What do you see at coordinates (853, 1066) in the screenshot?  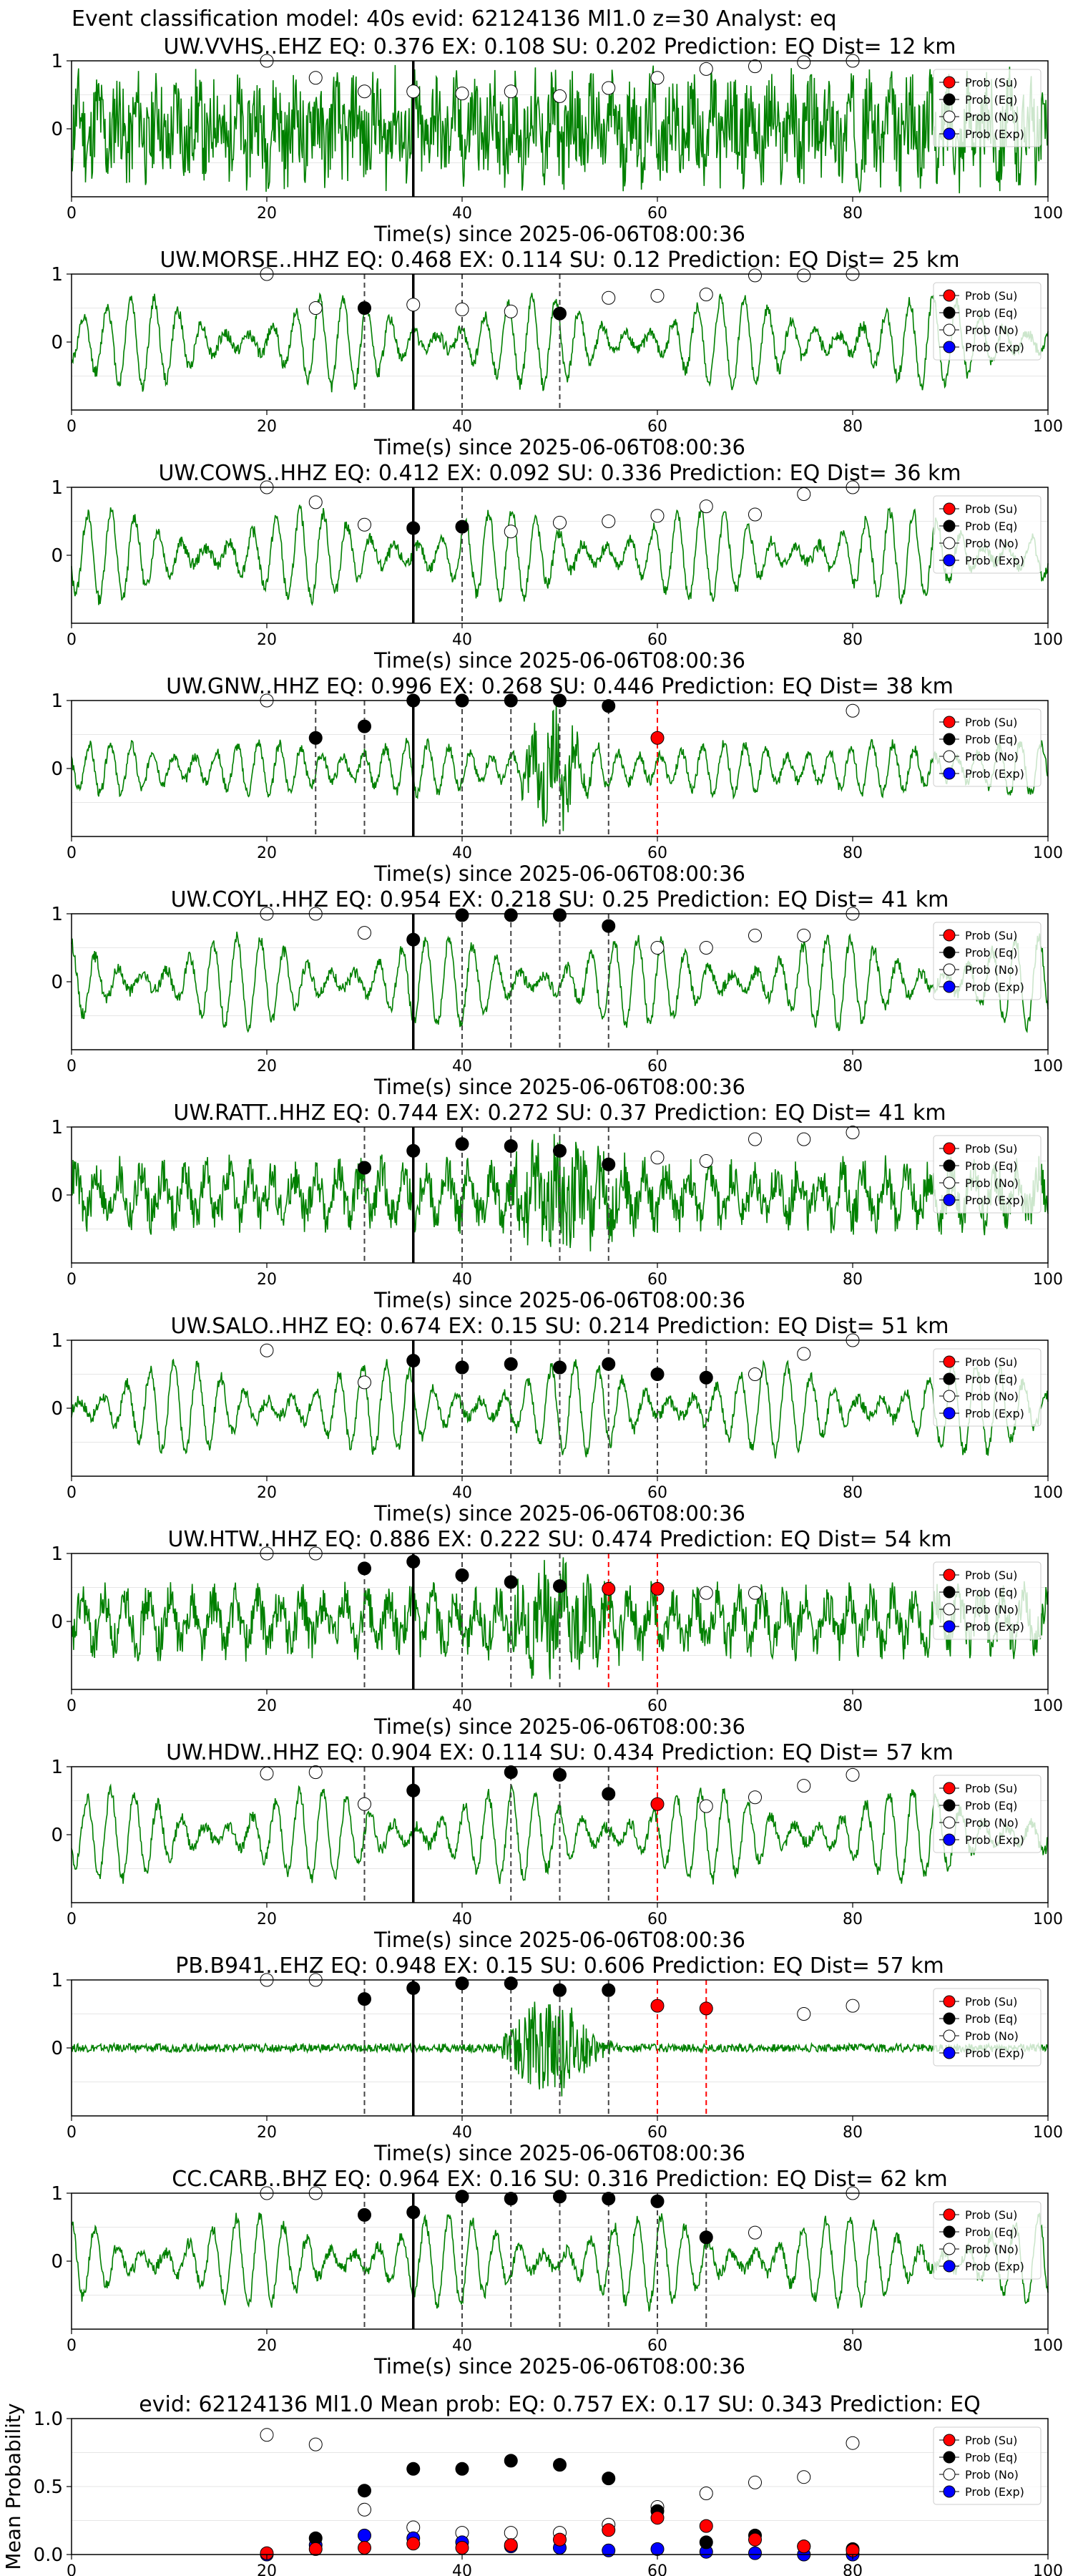 I see `x-tick-label: 80` at bounding box center [853, 1066].